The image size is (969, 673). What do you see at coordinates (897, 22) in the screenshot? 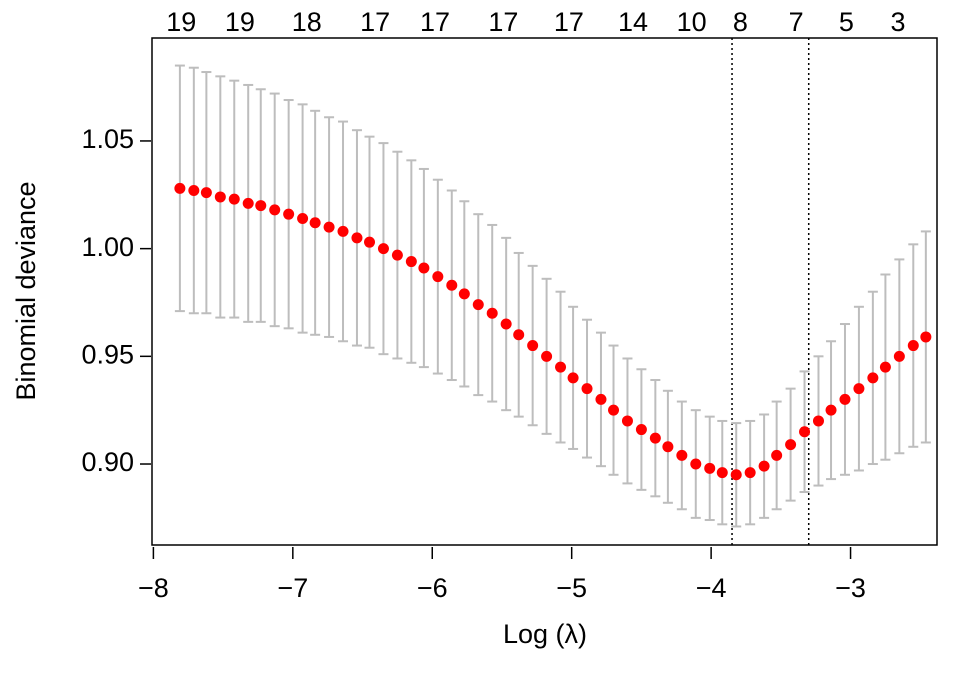
I see `top-tick-label: 3` at bounding box center [897, 22].